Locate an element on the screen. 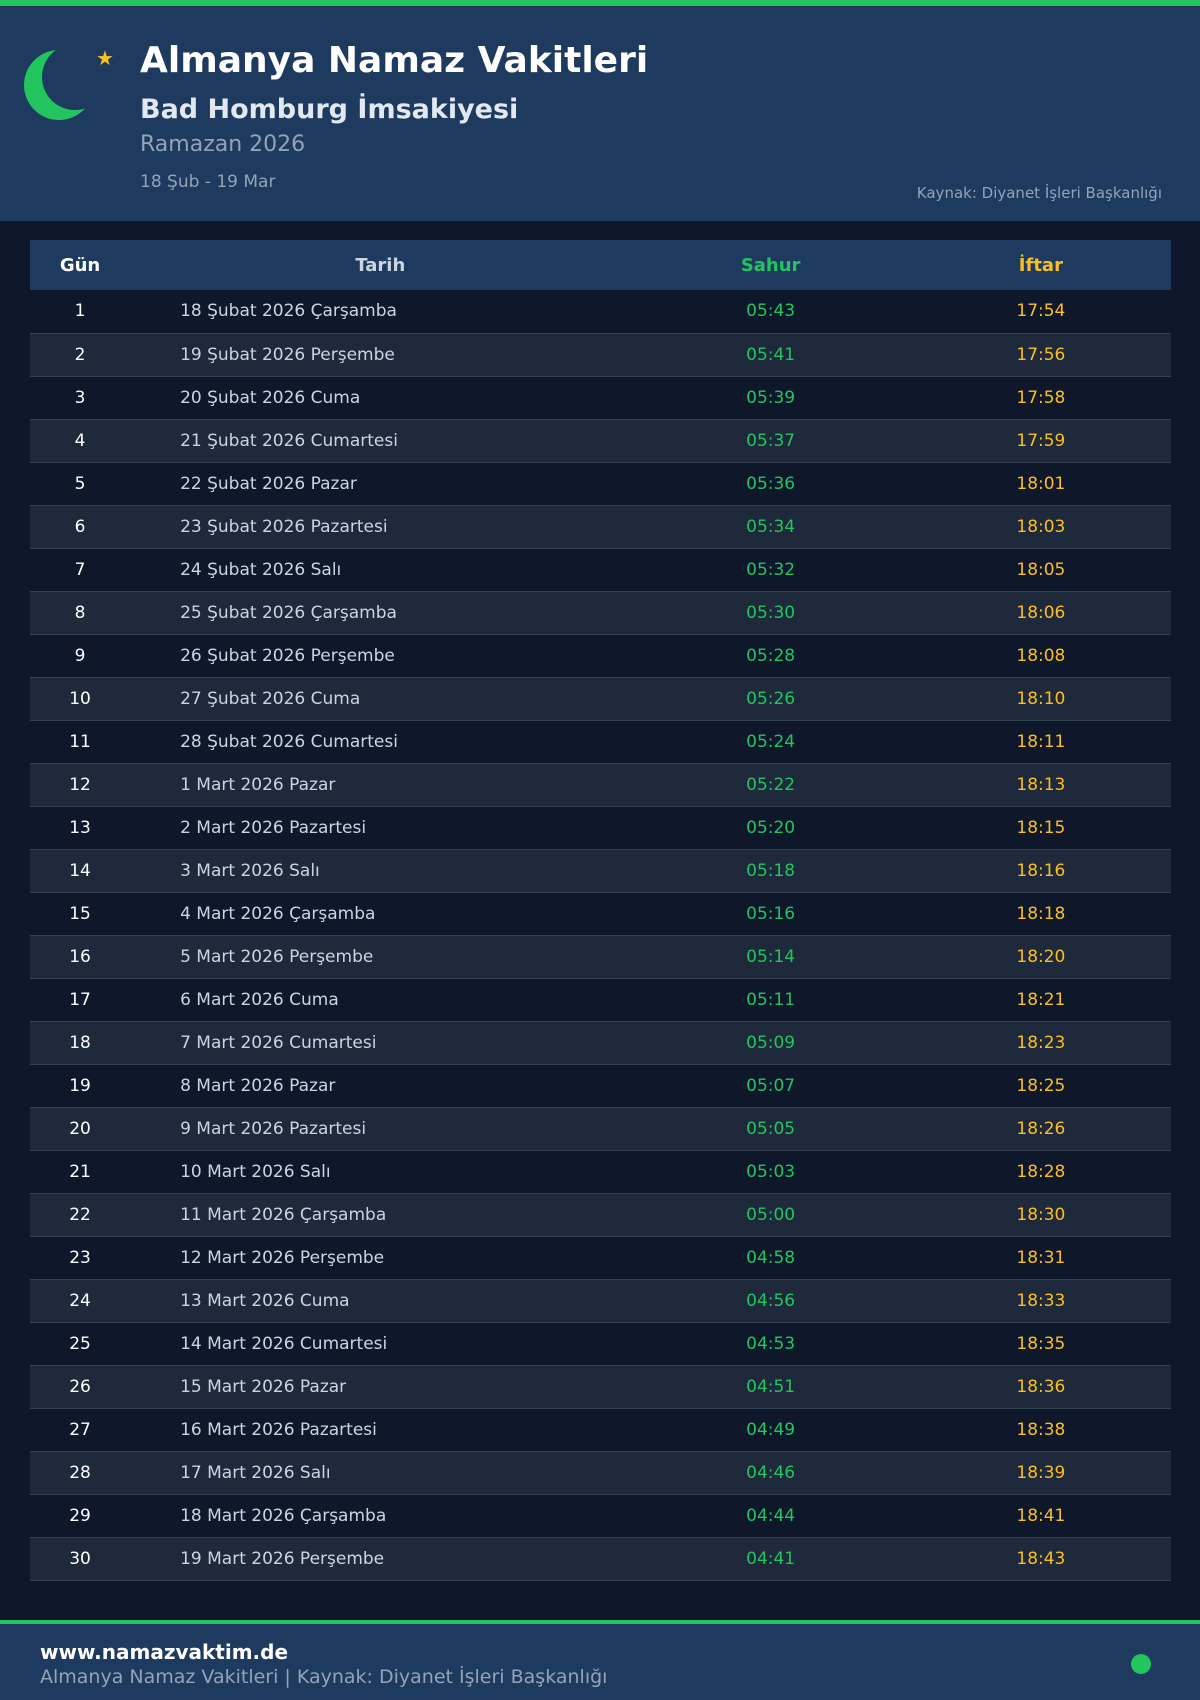 The width and height of the screenshot is (1200, 1700). table-row: 14 3 Mart 2026 Salı 05:18 18:16 is located at coordinates (600, 871).